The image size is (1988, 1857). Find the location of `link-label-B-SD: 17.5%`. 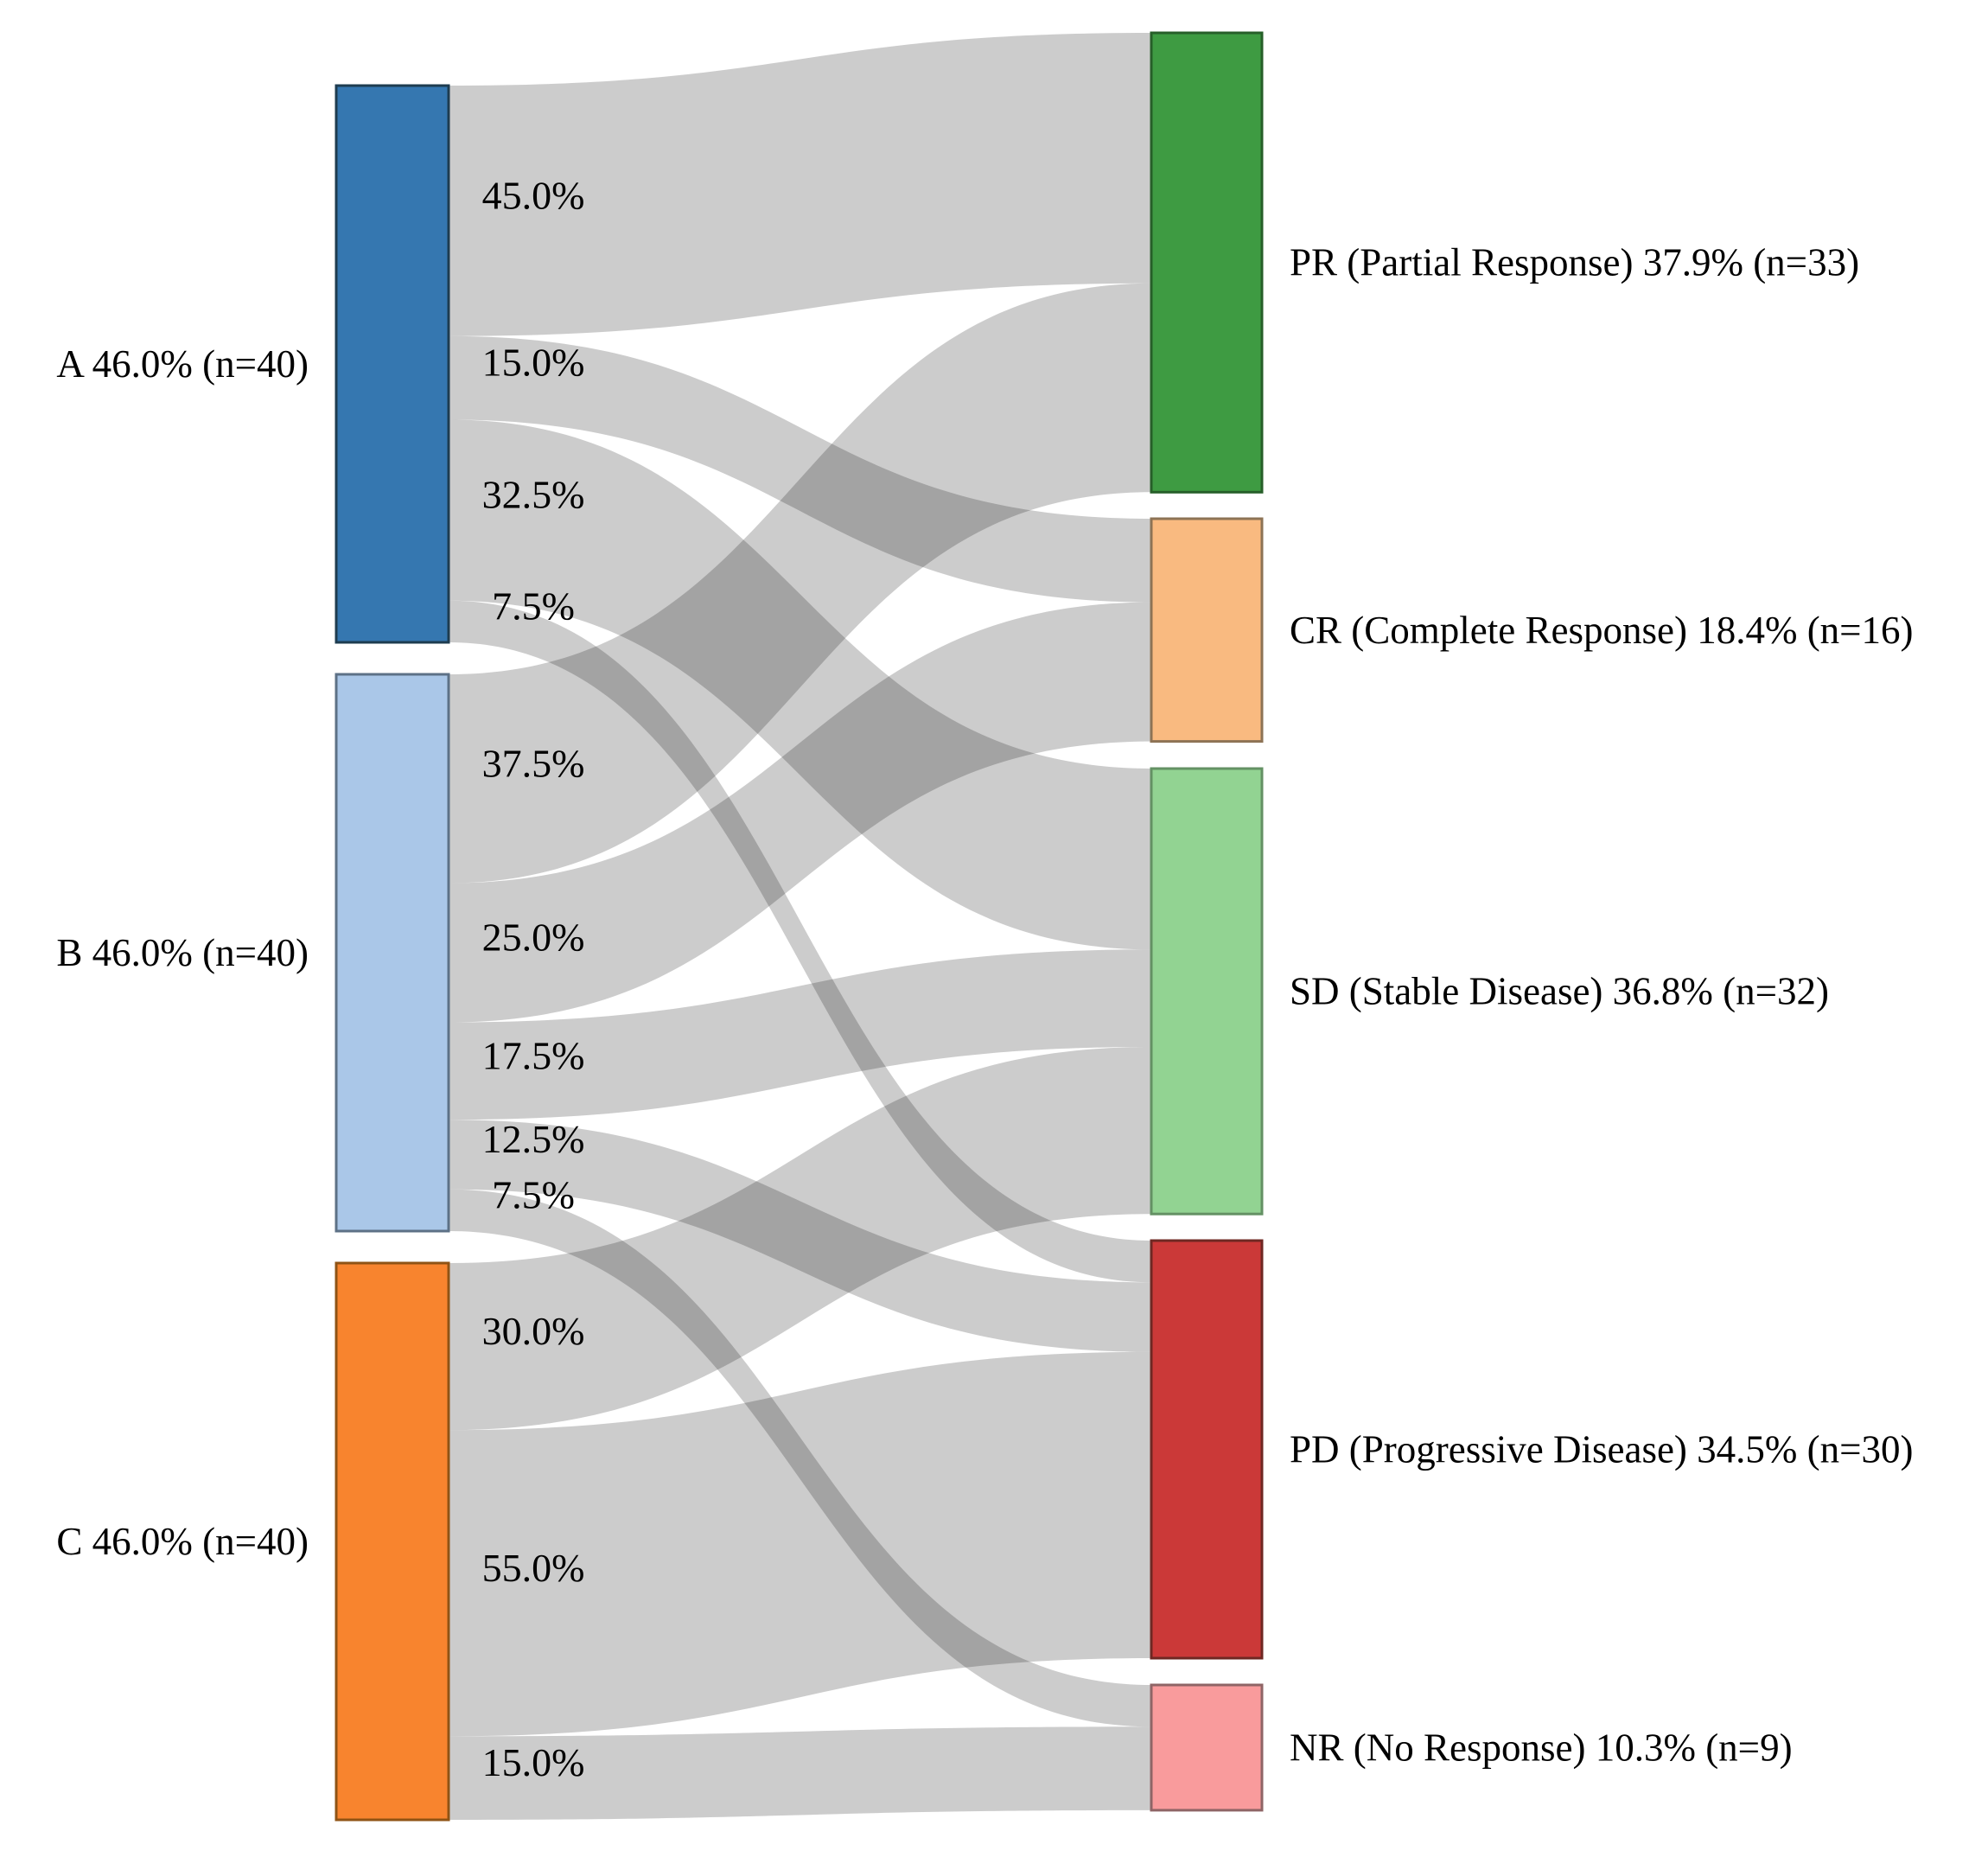

link-label-B-SD: 17.5% is located at coordinates (533, 1055).